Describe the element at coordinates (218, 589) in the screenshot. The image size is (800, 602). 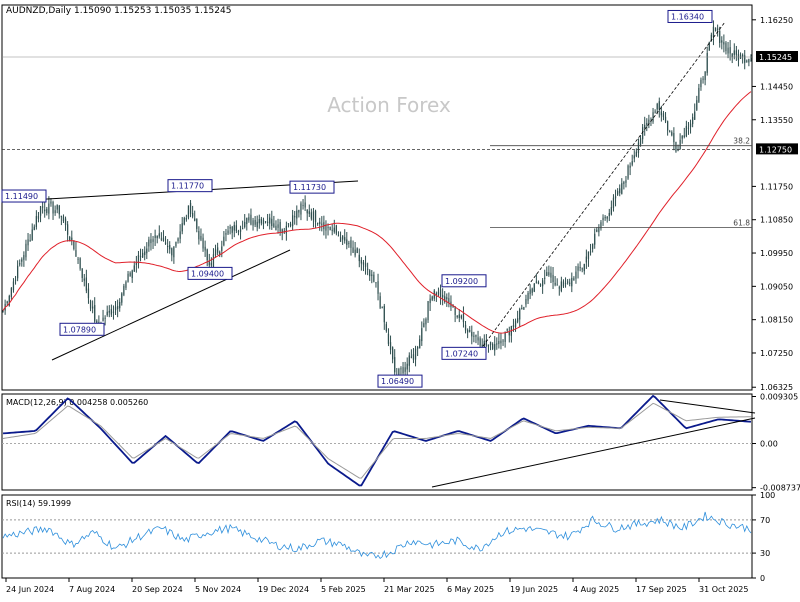
I see `x-tick-label: 5 Nov 2024` at that location.